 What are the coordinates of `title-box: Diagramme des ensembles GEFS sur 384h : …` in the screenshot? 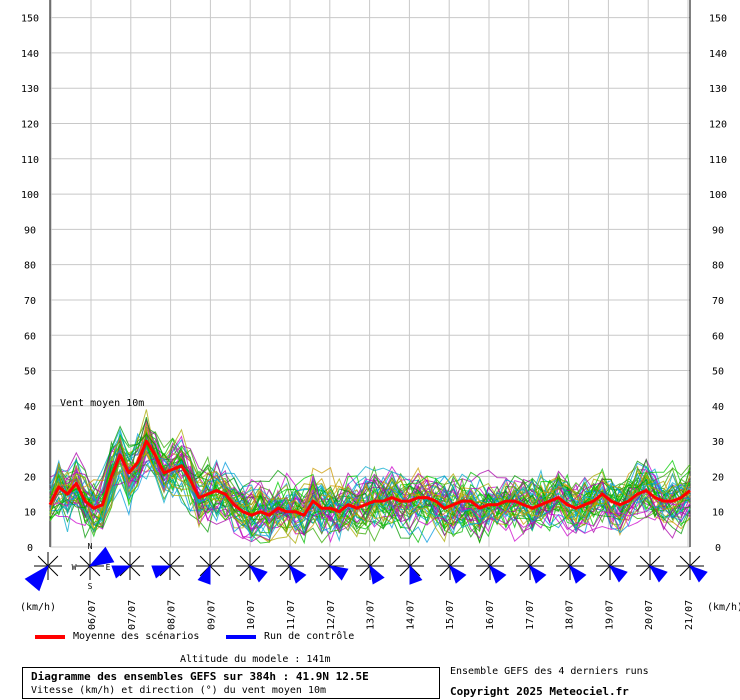 It's located at (231, 683).